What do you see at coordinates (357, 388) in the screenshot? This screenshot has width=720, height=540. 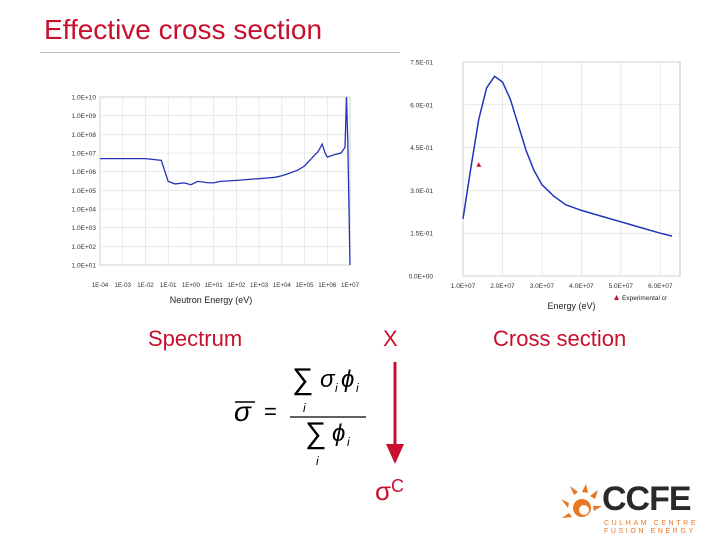 I see `formula-numerator-flux-index: i` at bounding box center [357, 388].